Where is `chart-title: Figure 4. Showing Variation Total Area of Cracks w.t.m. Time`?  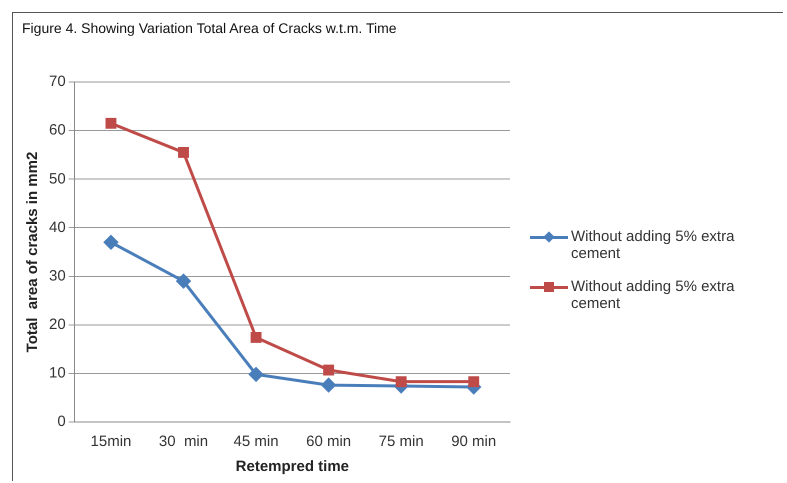 chart-title: Figure 4. Showing Variation Total Area of Cracks w.t.m. Time is located at coordinates (209, 28).